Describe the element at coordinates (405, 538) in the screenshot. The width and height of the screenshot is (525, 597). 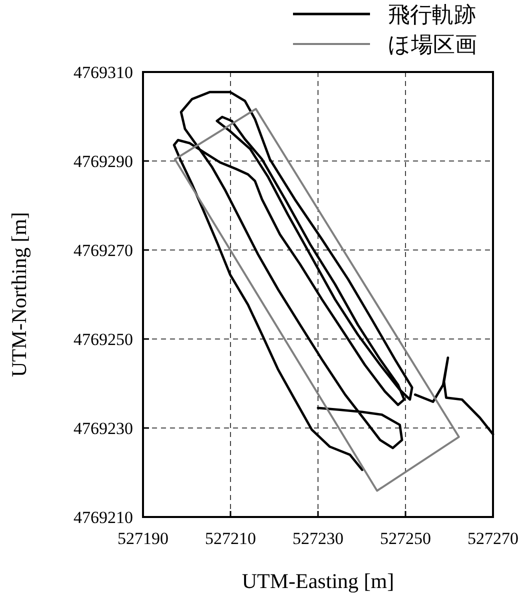
I see `x-tick-label: 527250` at that location.